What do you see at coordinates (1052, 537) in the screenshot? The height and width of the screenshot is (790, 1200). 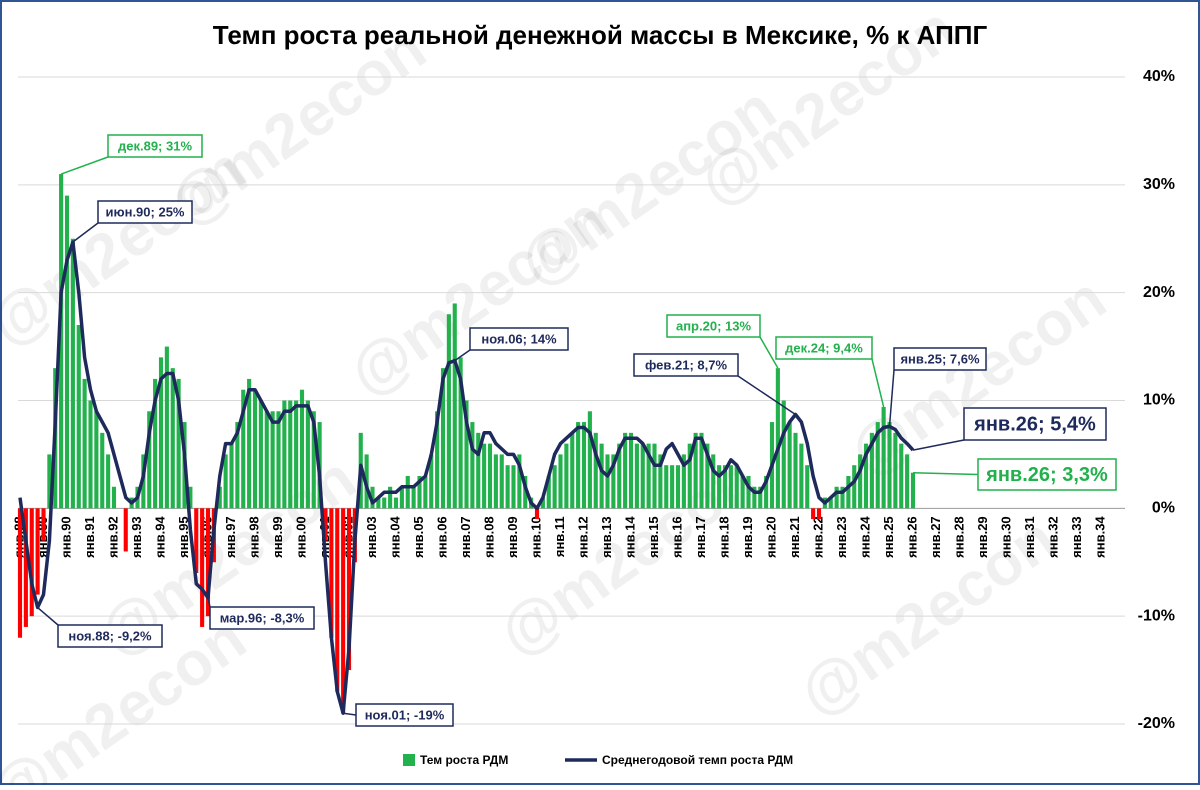 I see `x-tick-label: янв.32` at bounding box center [1052, 537].